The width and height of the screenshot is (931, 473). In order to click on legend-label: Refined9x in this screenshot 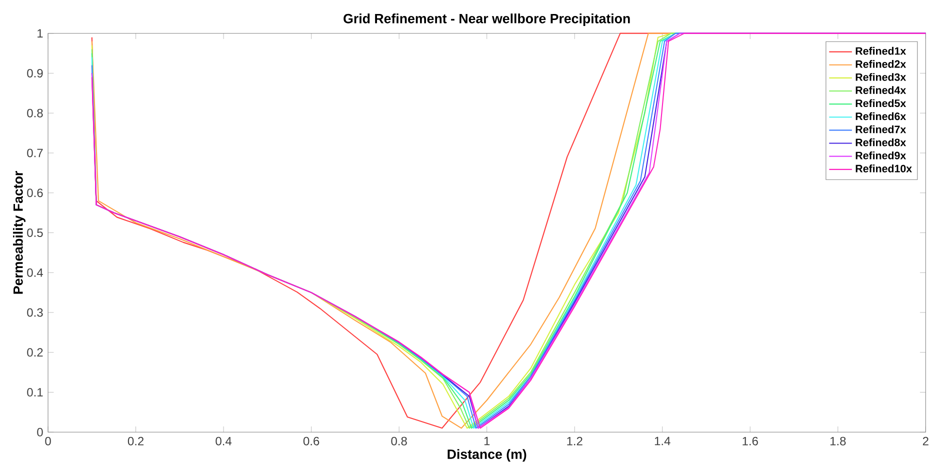, I will do `click(881, 155)`.